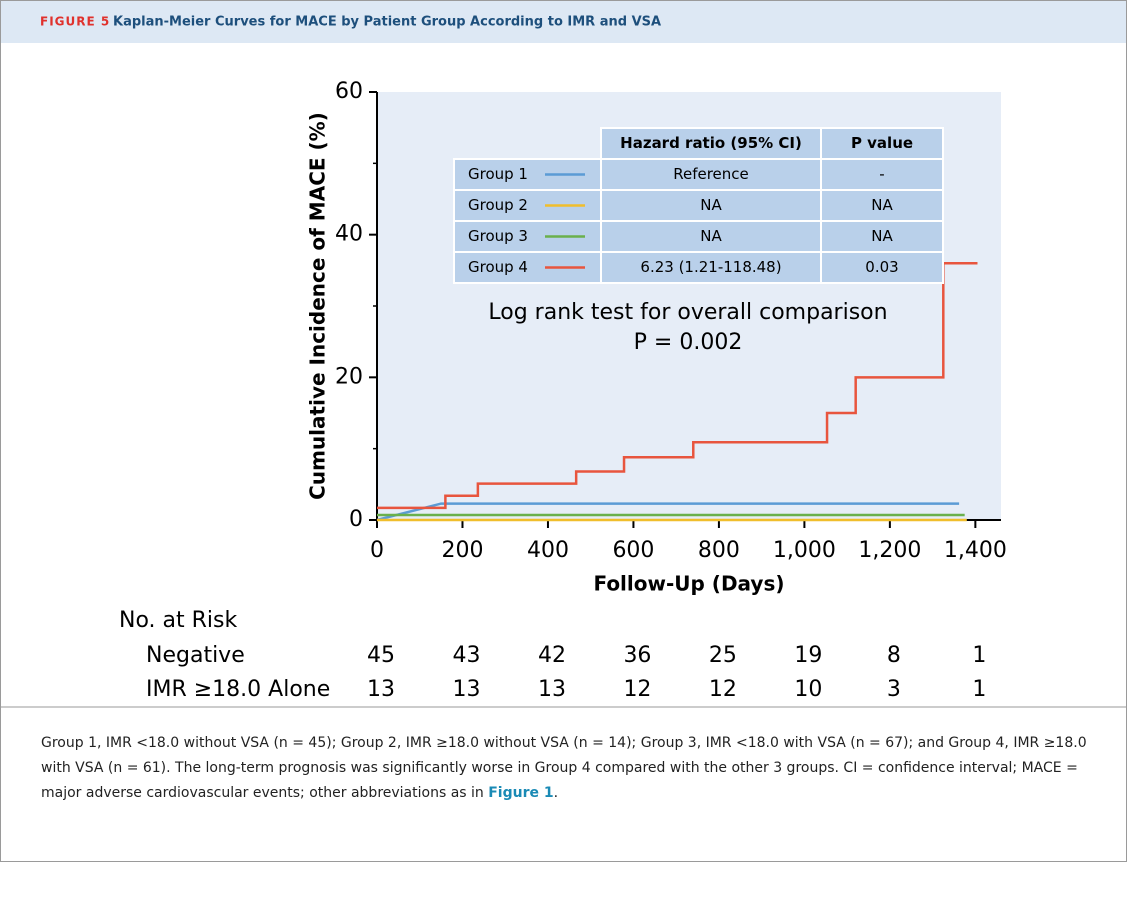 The height and width of the screenshot is (911, 1127). I want to click on risk-value: 10, so click(808, 689).